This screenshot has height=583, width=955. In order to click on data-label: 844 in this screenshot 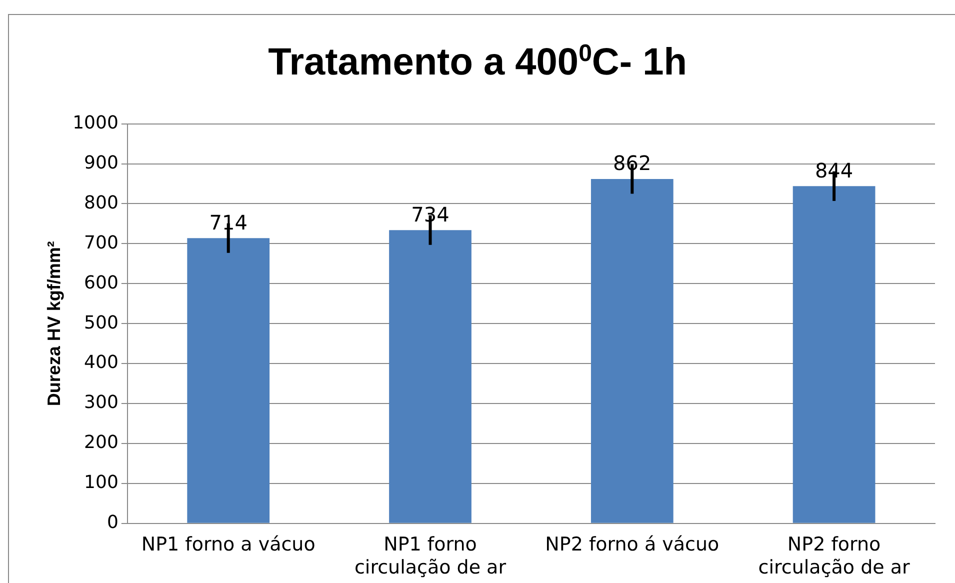, I will do `click(834, 170)`.